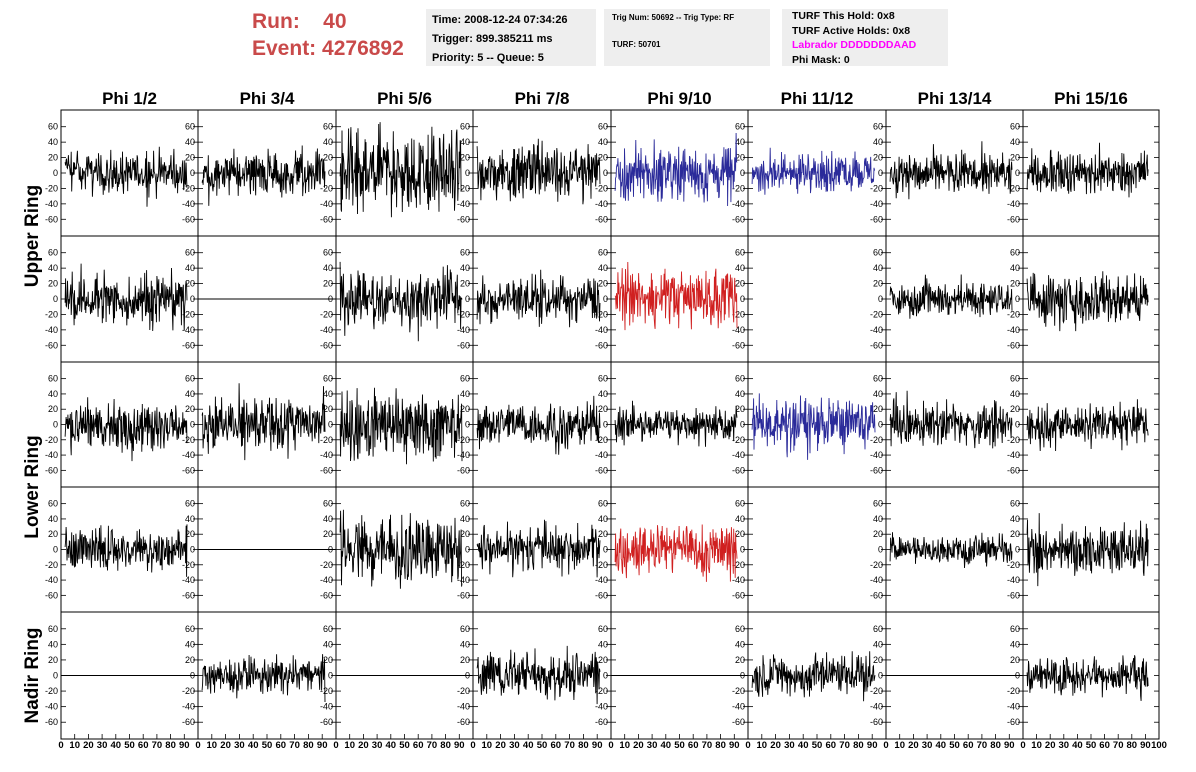 This screenshot has height=772, width=1196. What do you see at coordinates (328, 48) in the screenshot?
I see `event-row: Event: 4276892` at bounding box center [328, 48].